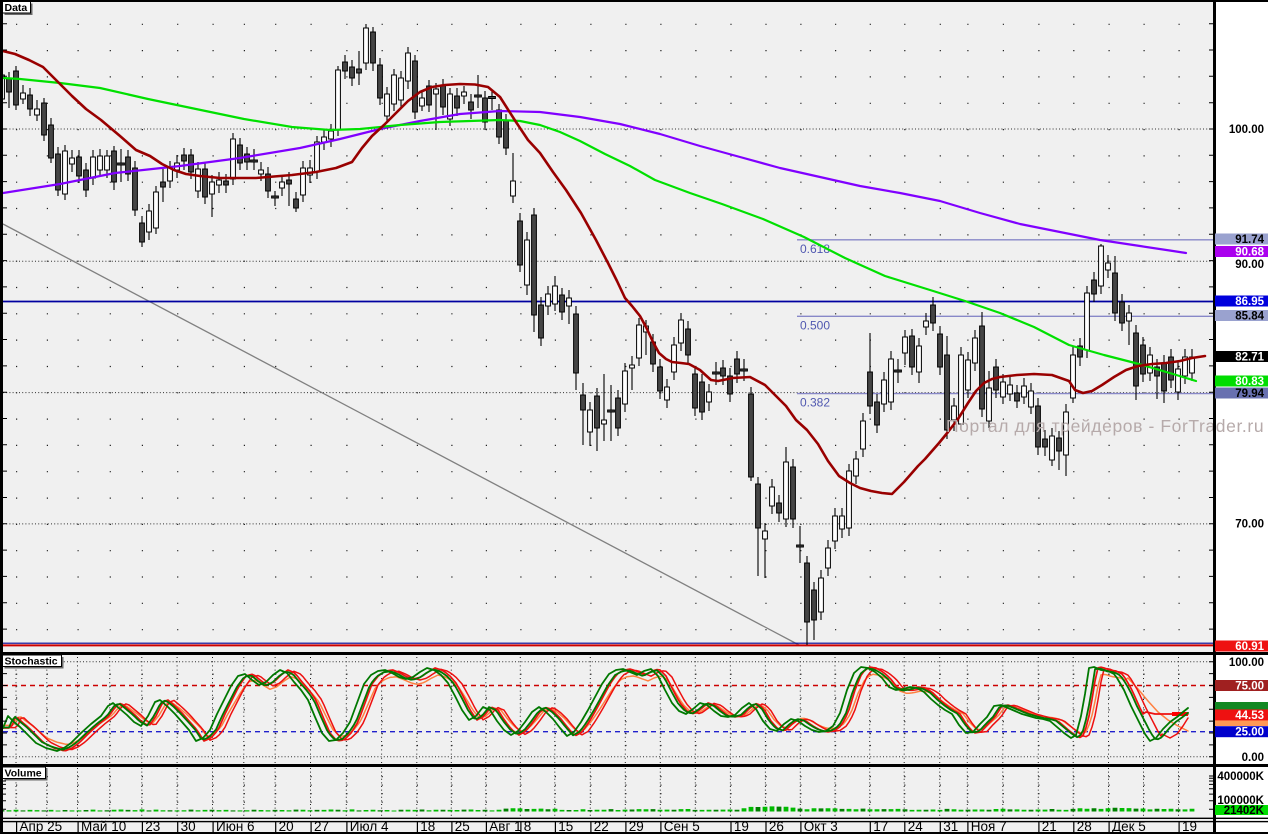 The image size is (1268, 834). Describe the element at coordinates (427, 826) in the screenshot. I see `svg-text: 18` at that location.